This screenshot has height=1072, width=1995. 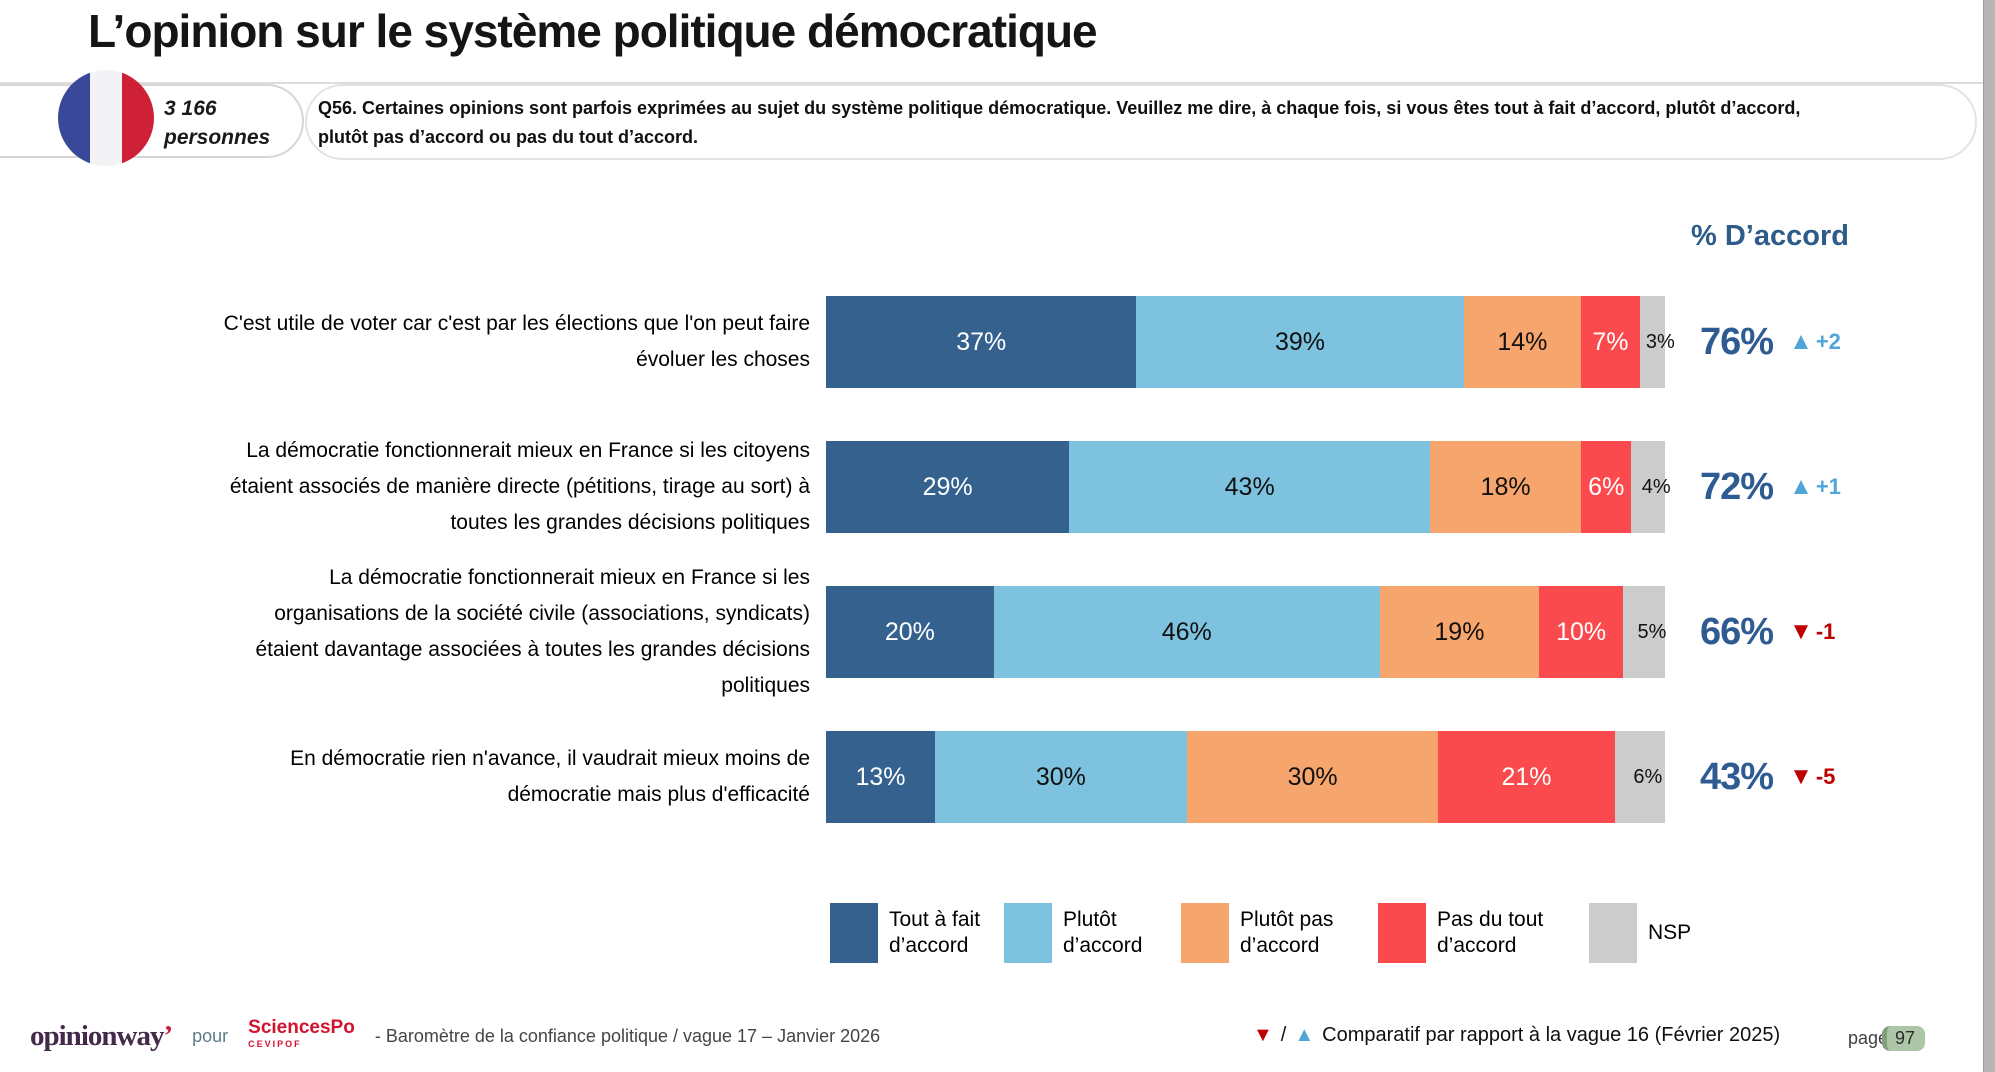 I want to click on segment-plutot-pas: 14%, so click(x=1522, y=342).